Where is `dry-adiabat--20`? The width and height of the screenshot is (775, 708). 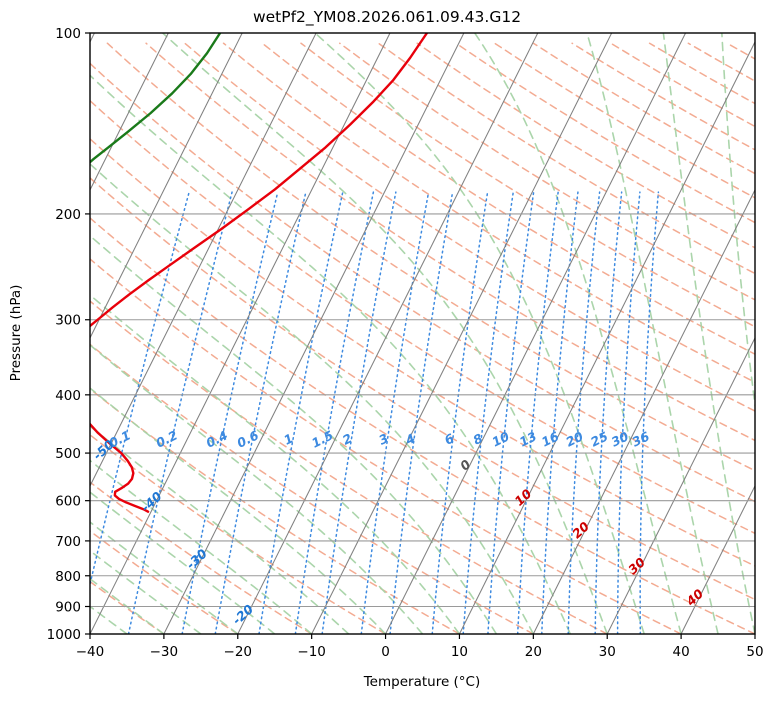
dry-adiabat--20 is located at coordinates (164, 582).